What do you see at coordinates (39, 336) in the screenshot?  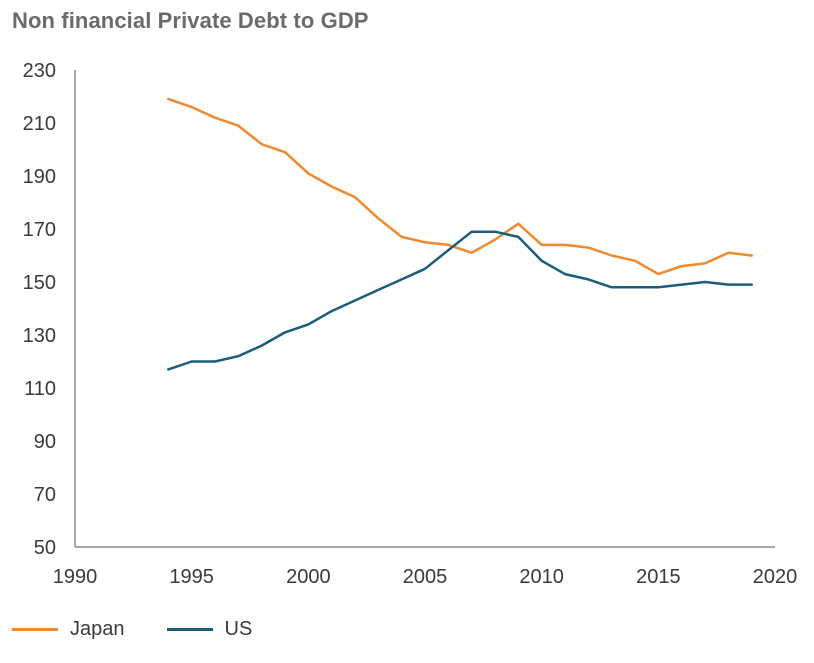 I see `y-tick-label: 130` at bounding box center [39, 336].